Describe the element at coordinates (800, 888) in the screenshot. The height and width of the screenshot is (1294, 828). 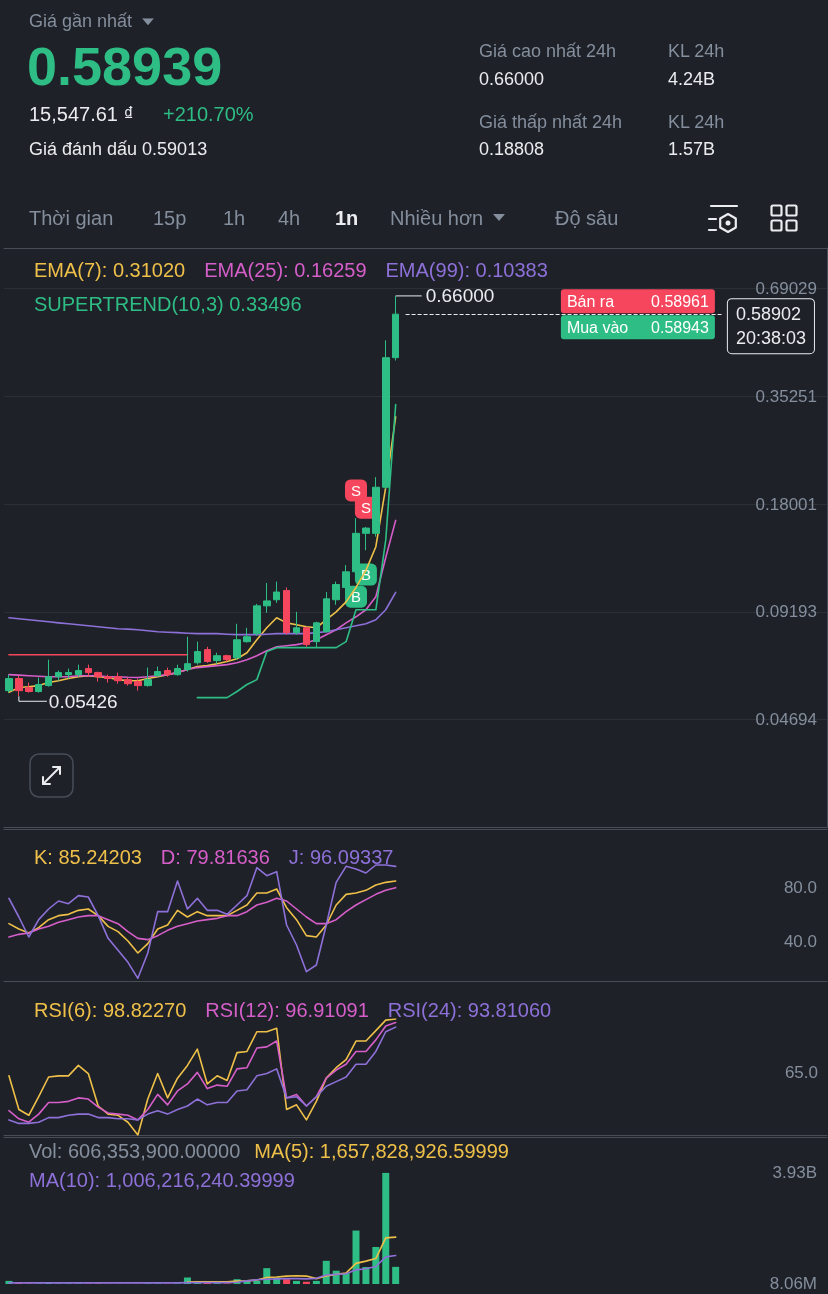
I see `y-tick-label: 80.0` at that location.